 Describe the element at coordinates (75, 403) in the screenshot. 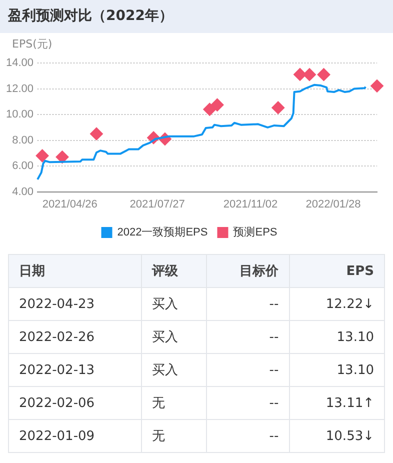

I see `text: 2022-02-06` at that location.